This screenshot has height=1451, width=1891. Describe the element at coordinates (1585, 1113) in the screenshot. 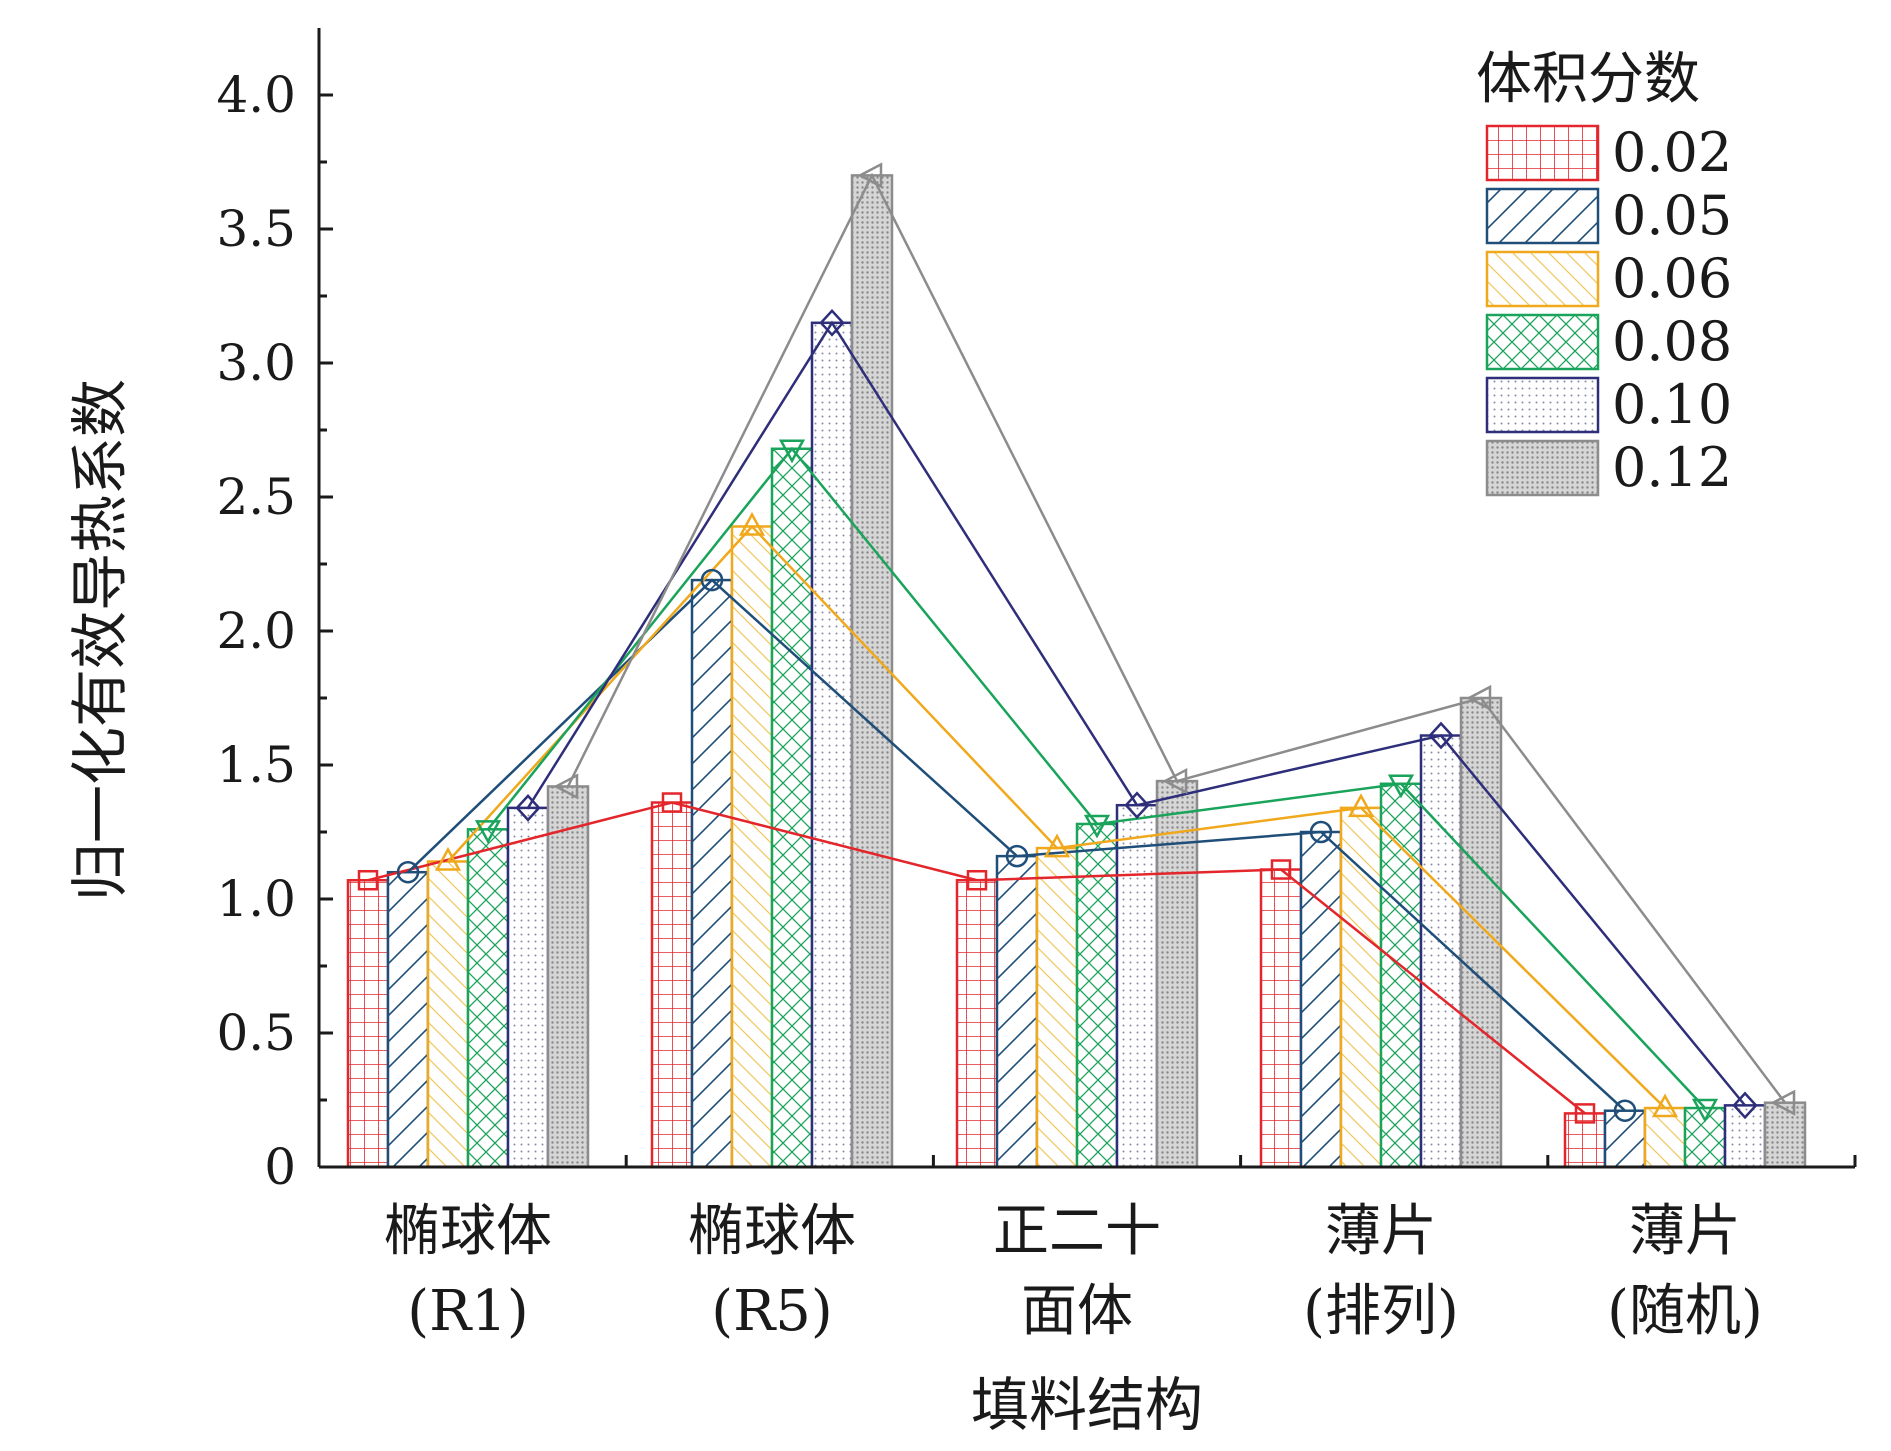

I see `marker-0.02-4` at that location.